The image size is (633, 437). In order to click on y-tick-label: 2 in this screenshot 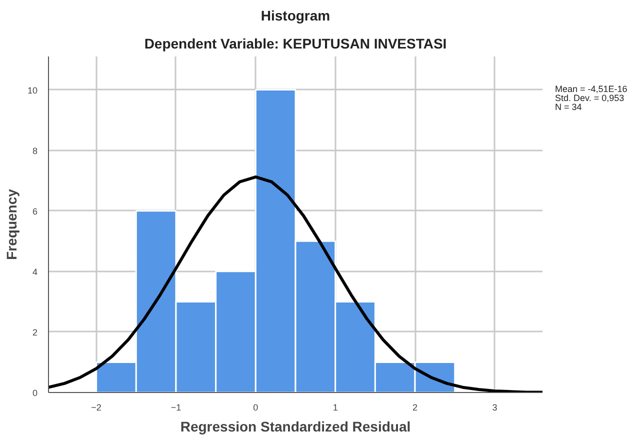, I will do `click(35, 332)`.